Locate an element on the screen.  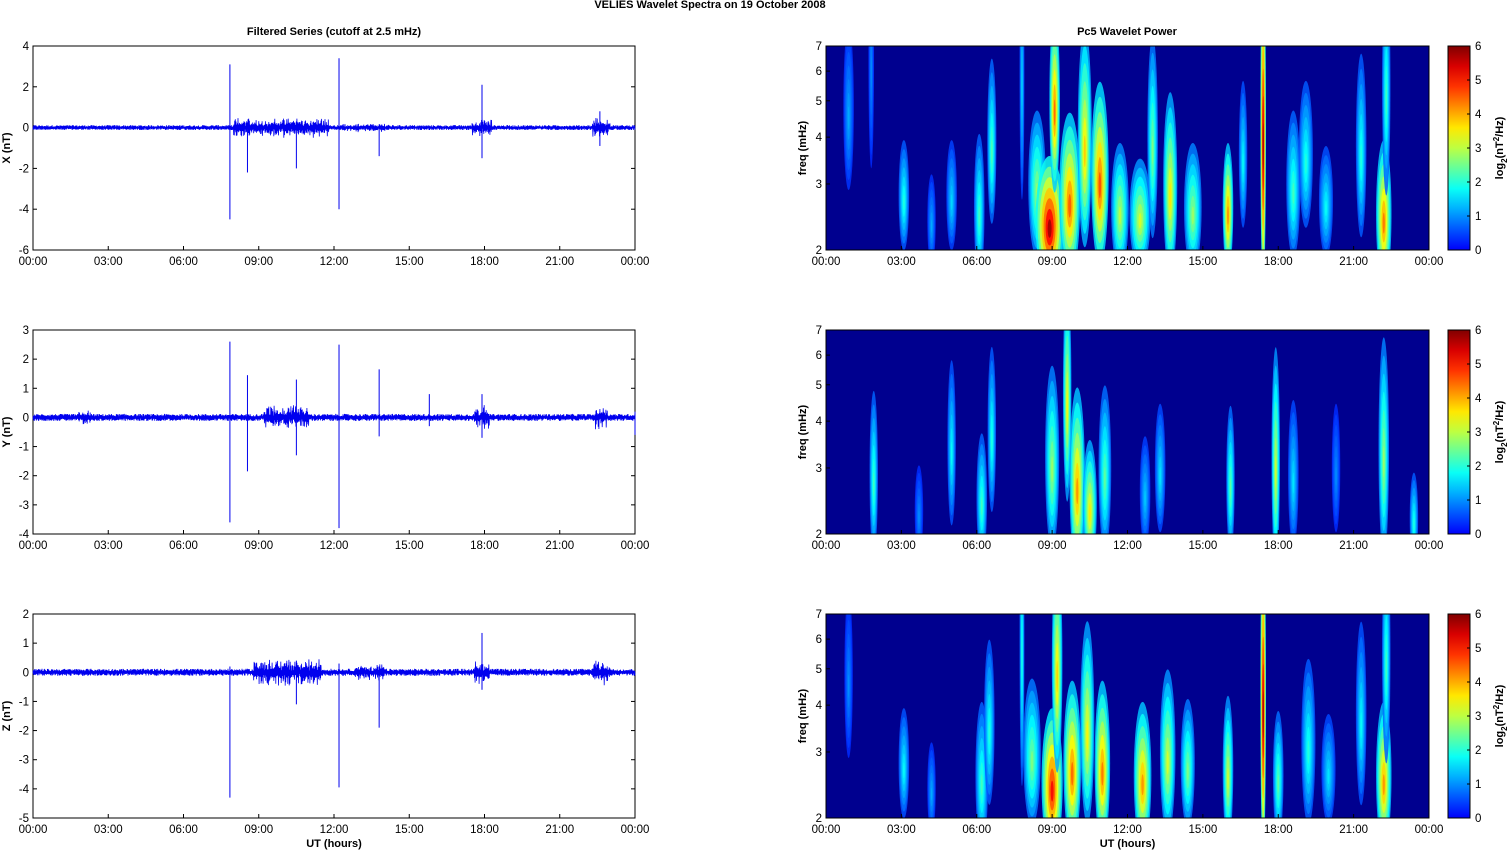
timeseries-xtick-label: 12:00 is located at coordinates (334, 830).